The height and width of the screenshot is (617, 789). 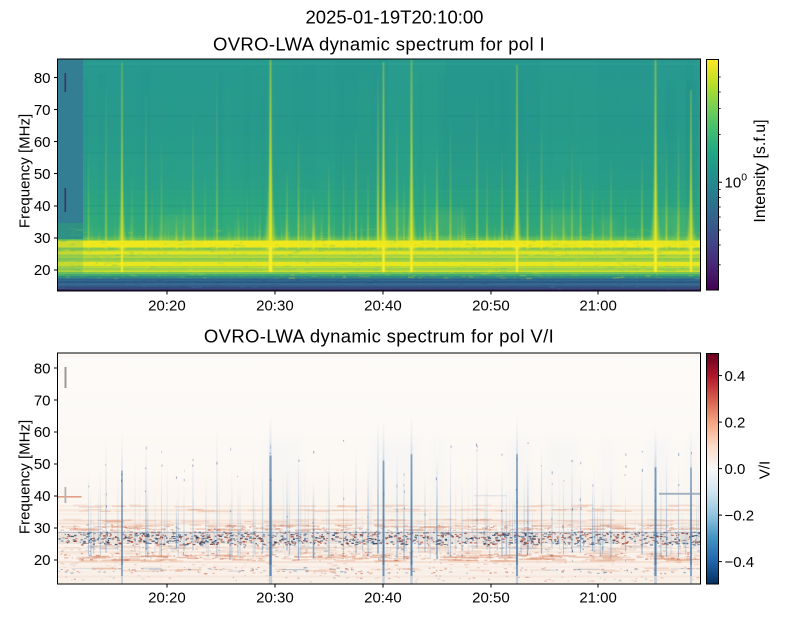 What do you see at coordinates (740, 562) in the screenshot?
I see `svg-text: −0.4` at bounding box center [740, 562].